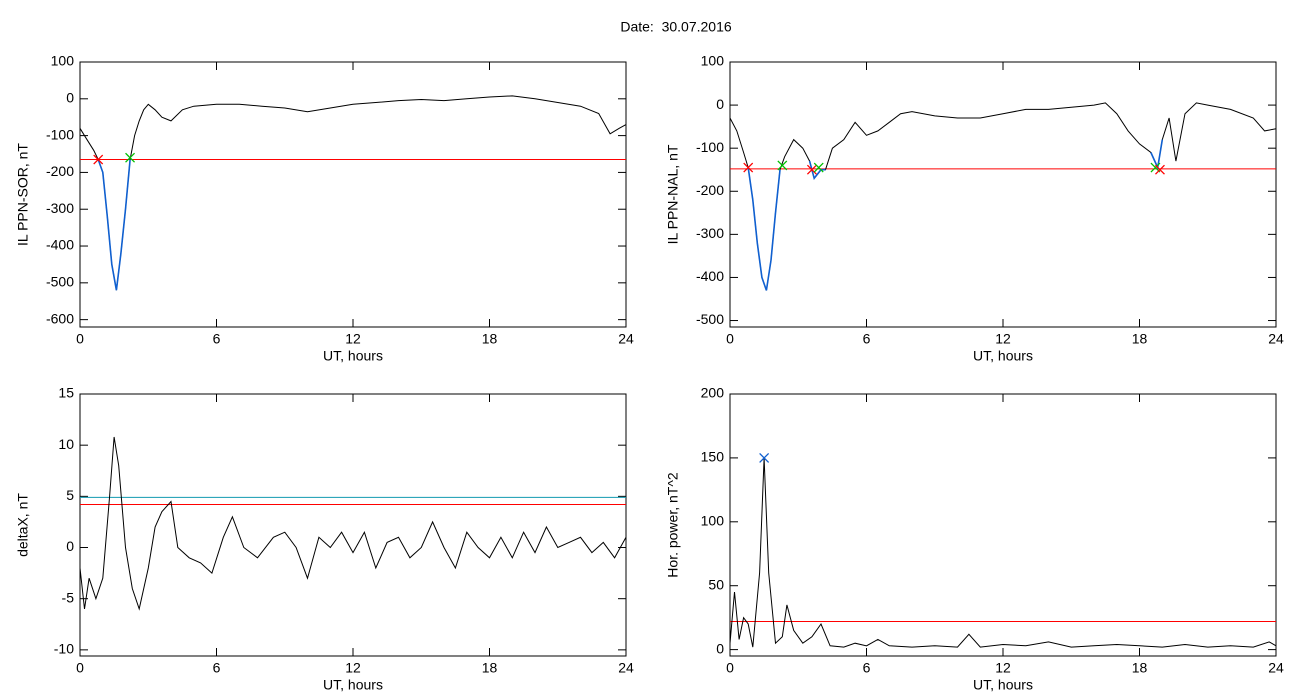 Image resolution: width=1300 pixels, height=700 pixels. I want to click on y-tick-label: 15, so click(66, 393).